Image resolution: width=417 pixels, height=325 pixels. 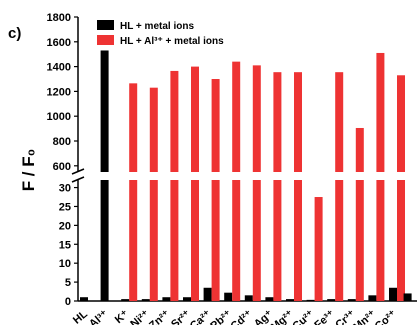 What do you see at coordinates (62, 142) in the screenshot?
I see `y-tick-label-upper: 800` at bounding box center [62, 142].